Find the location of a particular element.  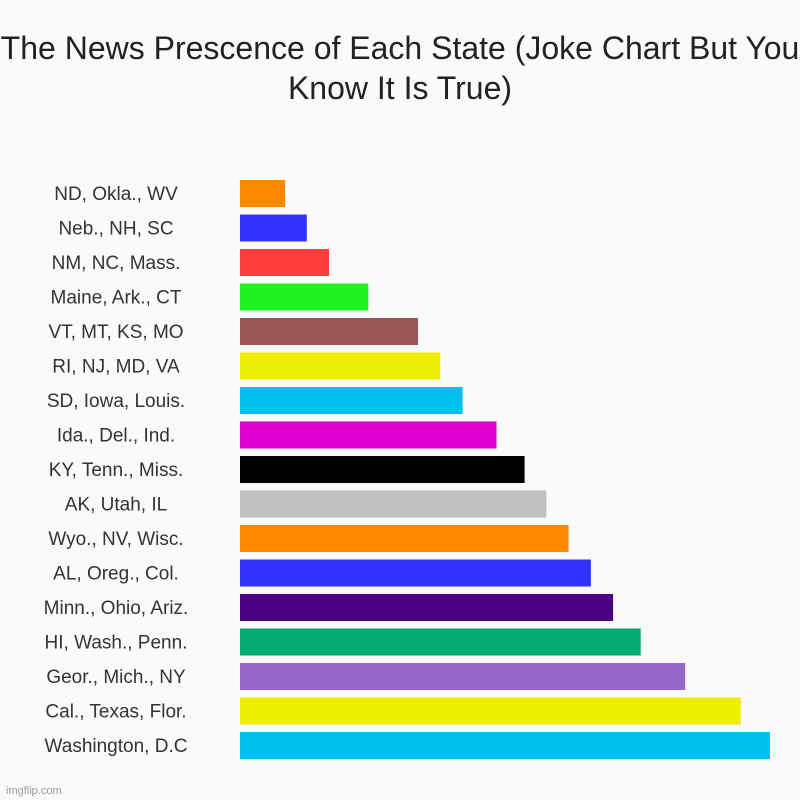

category-label-16: Washington, D.C is located at coordinates (116, 746).